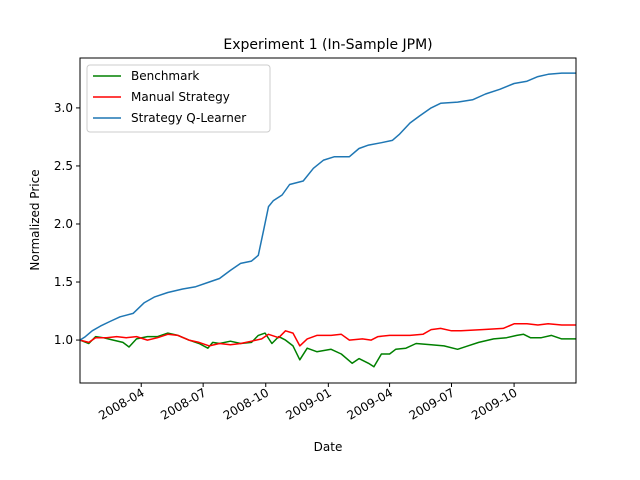 This screenshot has width=640, height=480. I want to click on y-axis-ticks: 1.0 1.5 2.0 2.5 3.0, so click(67, 224).